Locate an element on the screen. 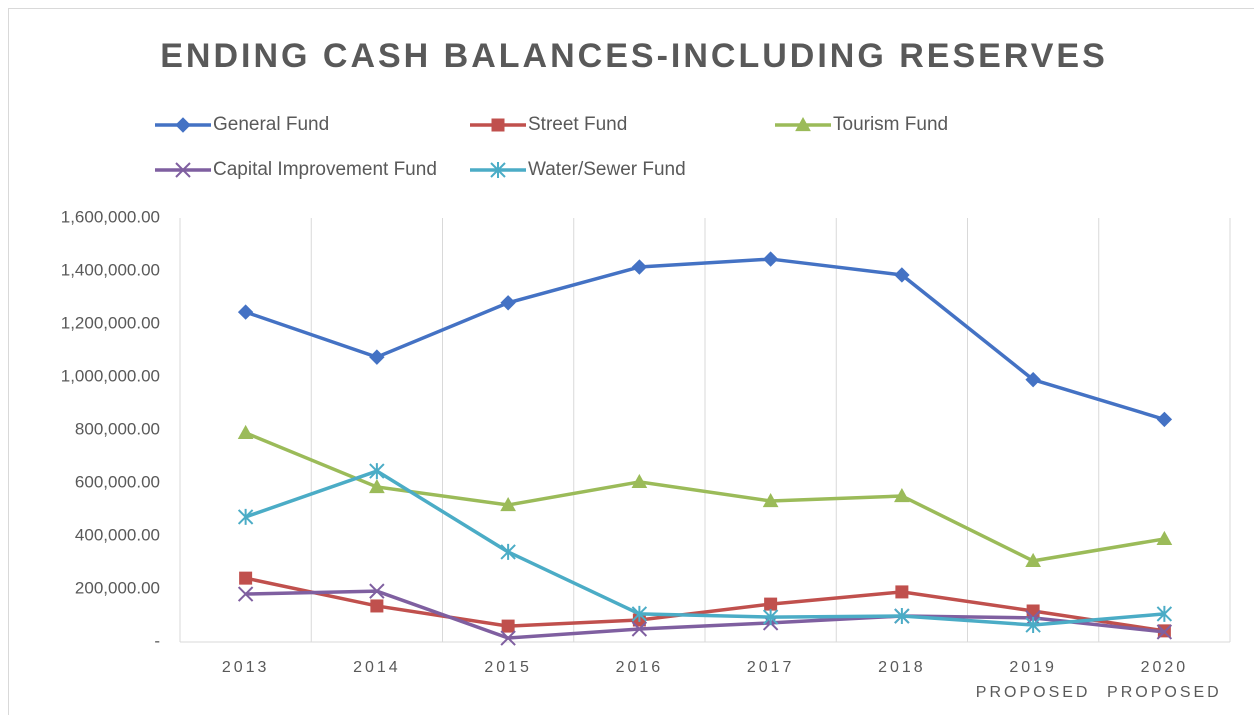 The height and width of the screenshot is (715, 1254). y-tick-label: 1,200,000.00 is located at coordinates (110, 322).